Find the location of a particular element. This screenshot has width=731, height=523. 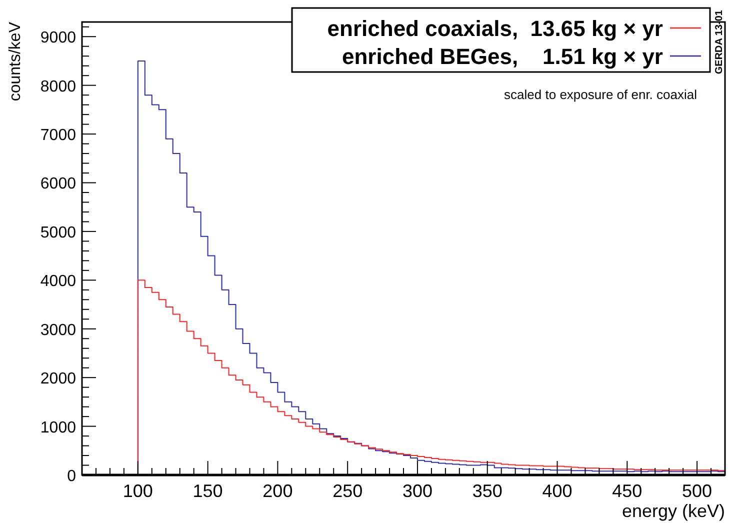

x-tick-label: 400 is located at coordinates (557, 491).